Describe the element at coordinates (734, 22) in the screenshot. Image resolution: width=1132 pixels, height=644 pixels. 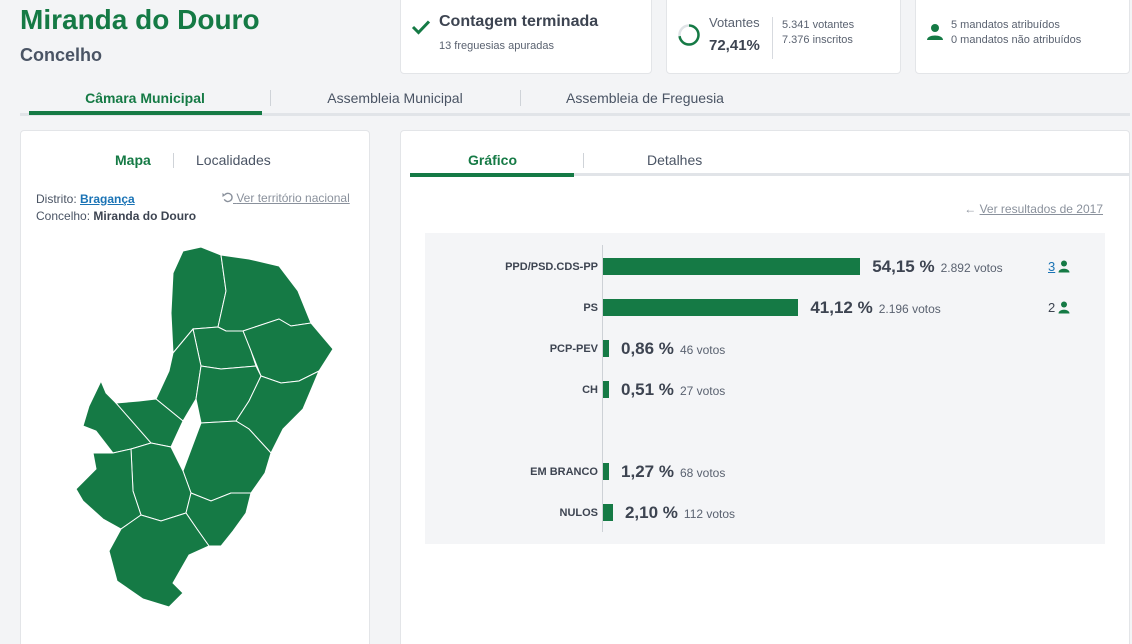
I see `turnout-label: Votantes` at that location.